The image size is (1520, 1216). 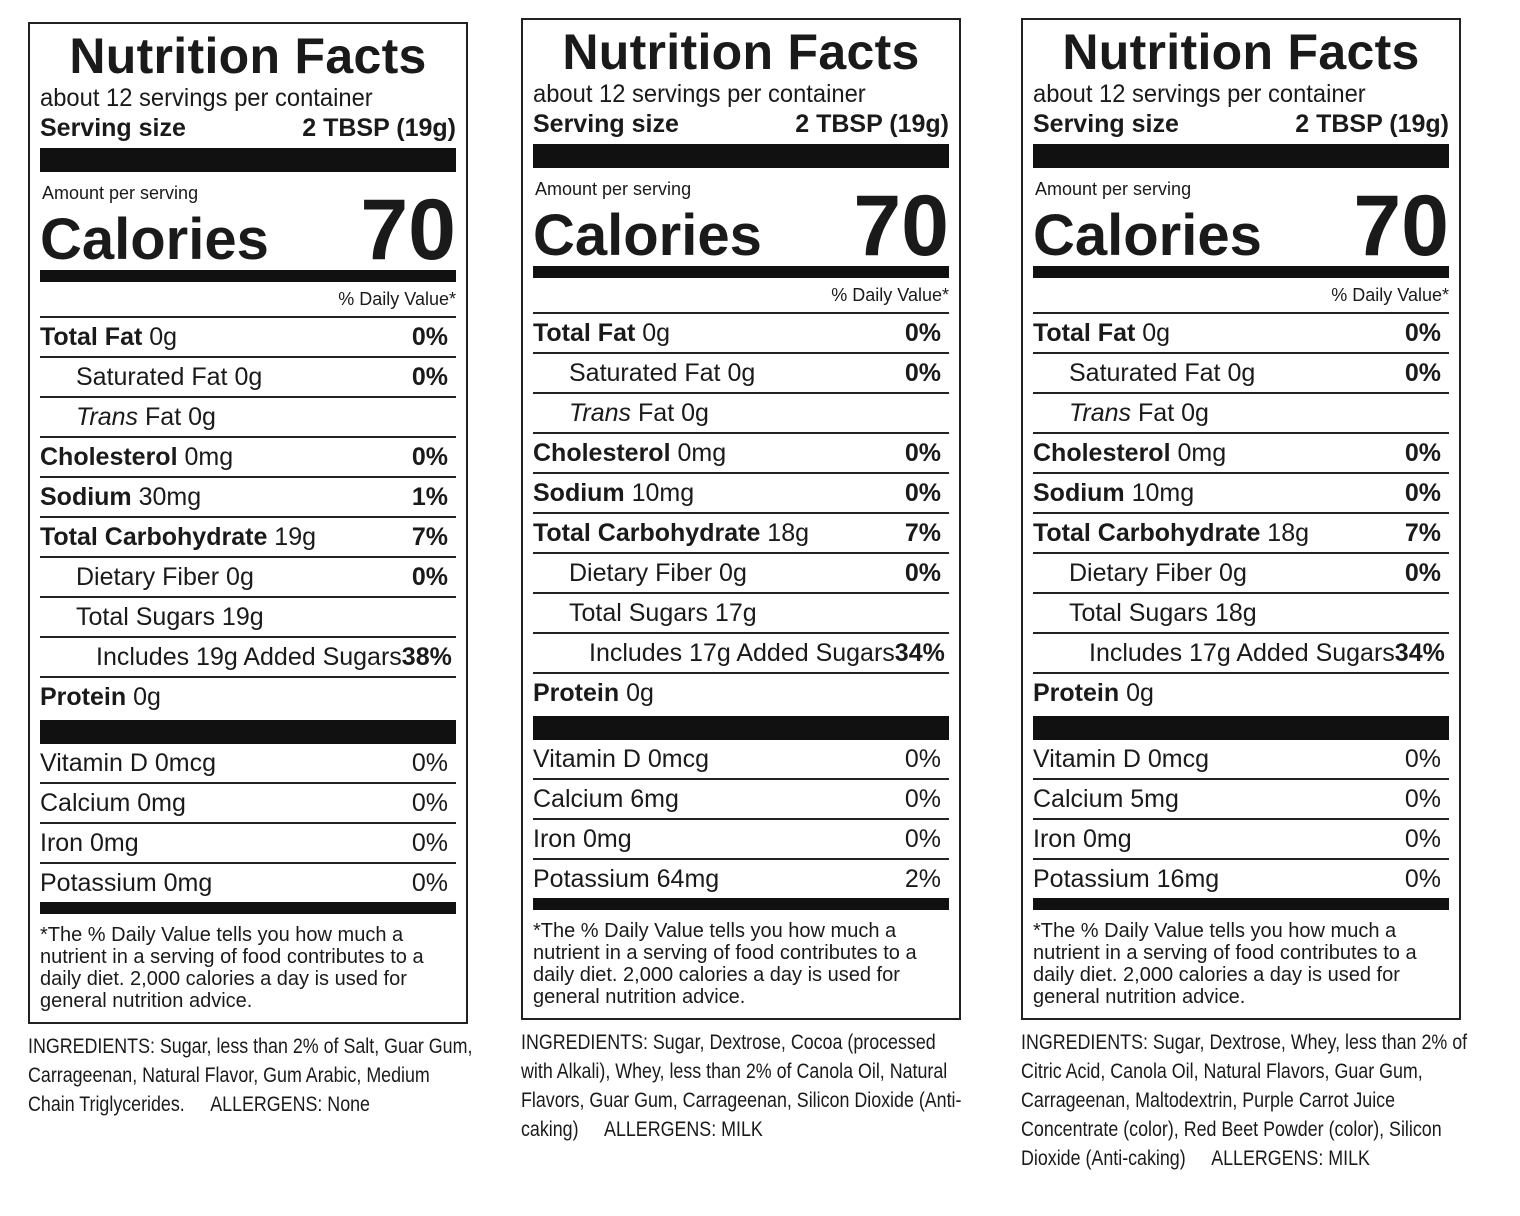 What do you see at coordinates (601, 333) in the screenshot?
I see `nutrient: Total Fat 0g` at bounding box center [601, 333].